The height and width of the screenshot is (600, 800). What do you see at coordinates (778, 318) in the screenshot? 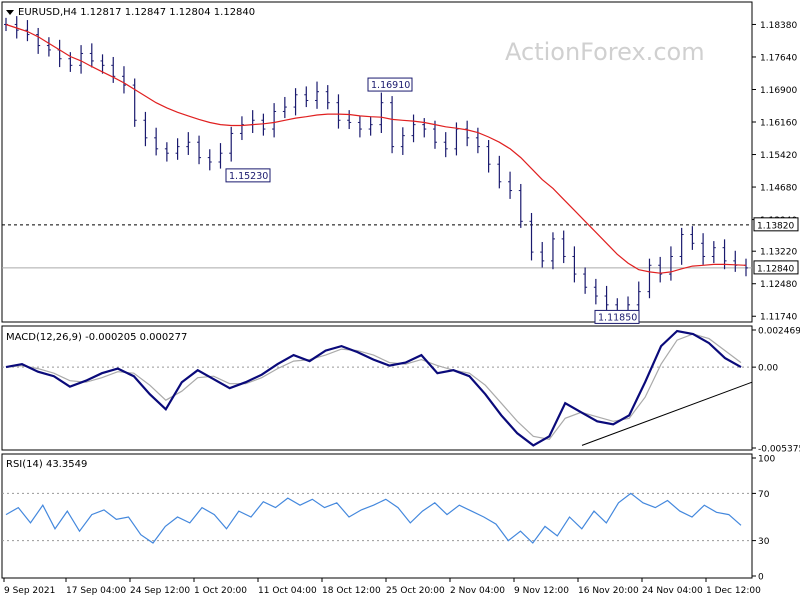
I see `price-tick-label: 1.11740` at bounding box center [778, 318].